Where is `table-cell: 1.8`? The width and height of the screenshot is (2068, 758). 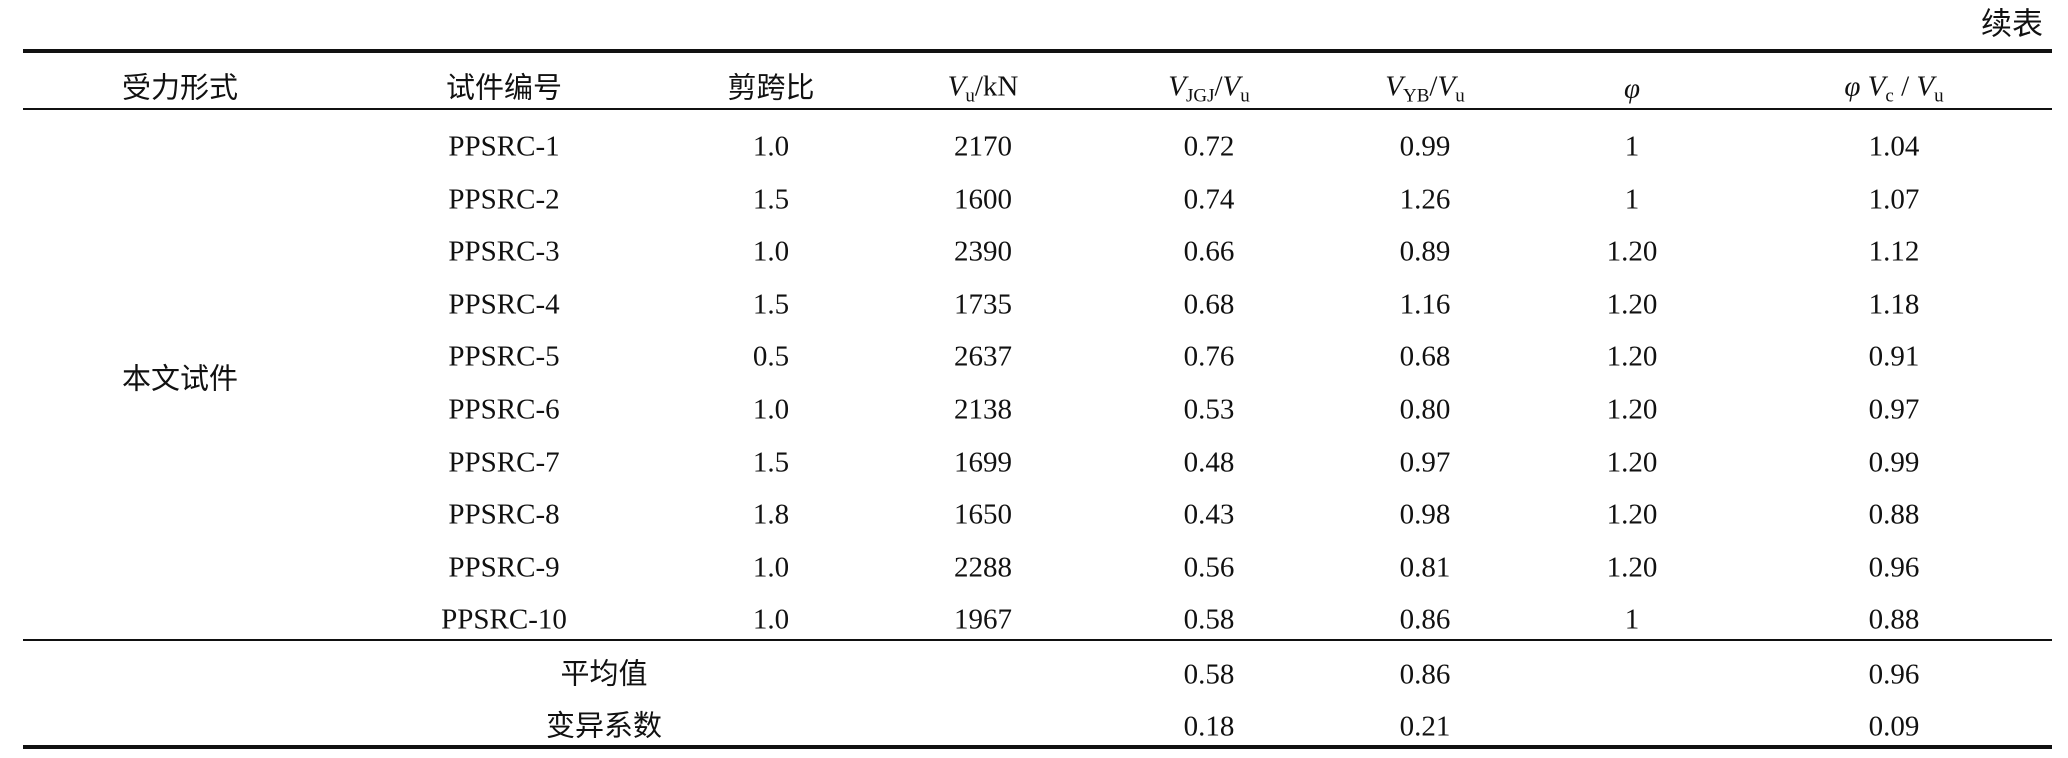 table-cell: 1.8 is located at coordinates (771, 514).